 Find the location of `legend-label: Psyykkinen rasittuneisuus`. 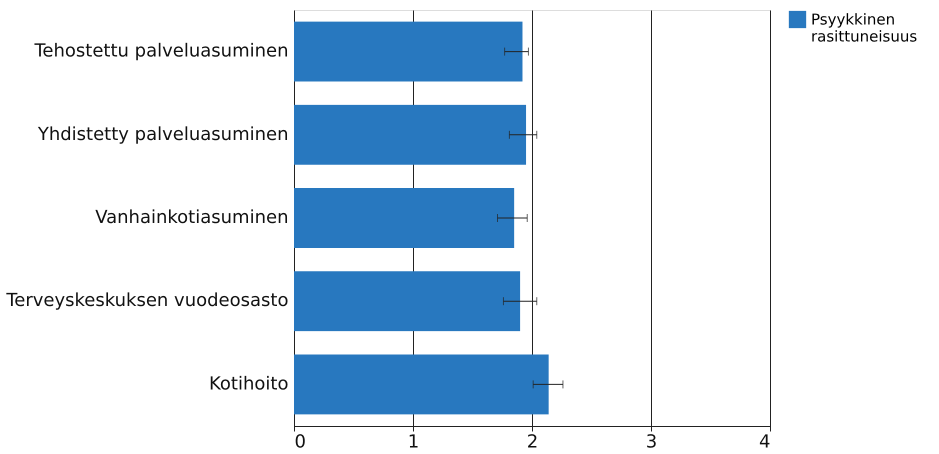

legend-label: Psyykkinen rasittuneisuus is located at coordinates (864, 28).